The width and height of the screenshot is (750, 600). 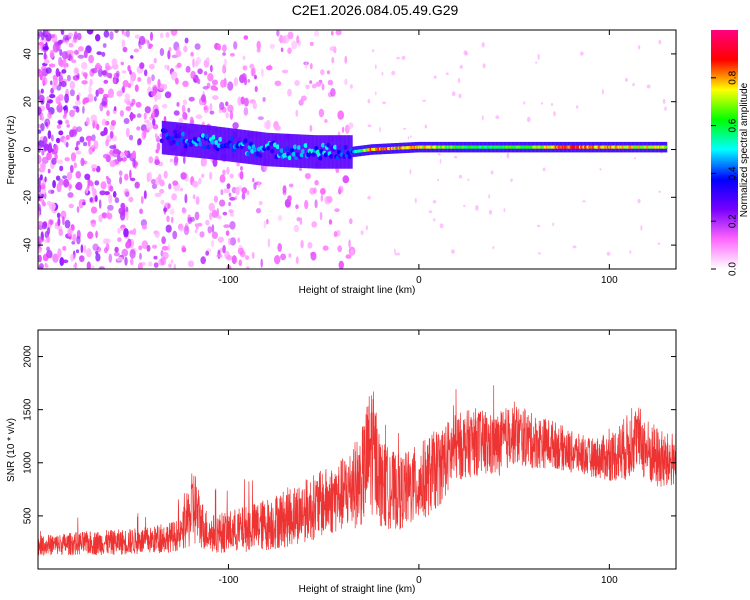 What do you see at coordinates (28, 409) in the screenshot?
I see `y-tick-label: 1500` at bounding box center [28, 409].